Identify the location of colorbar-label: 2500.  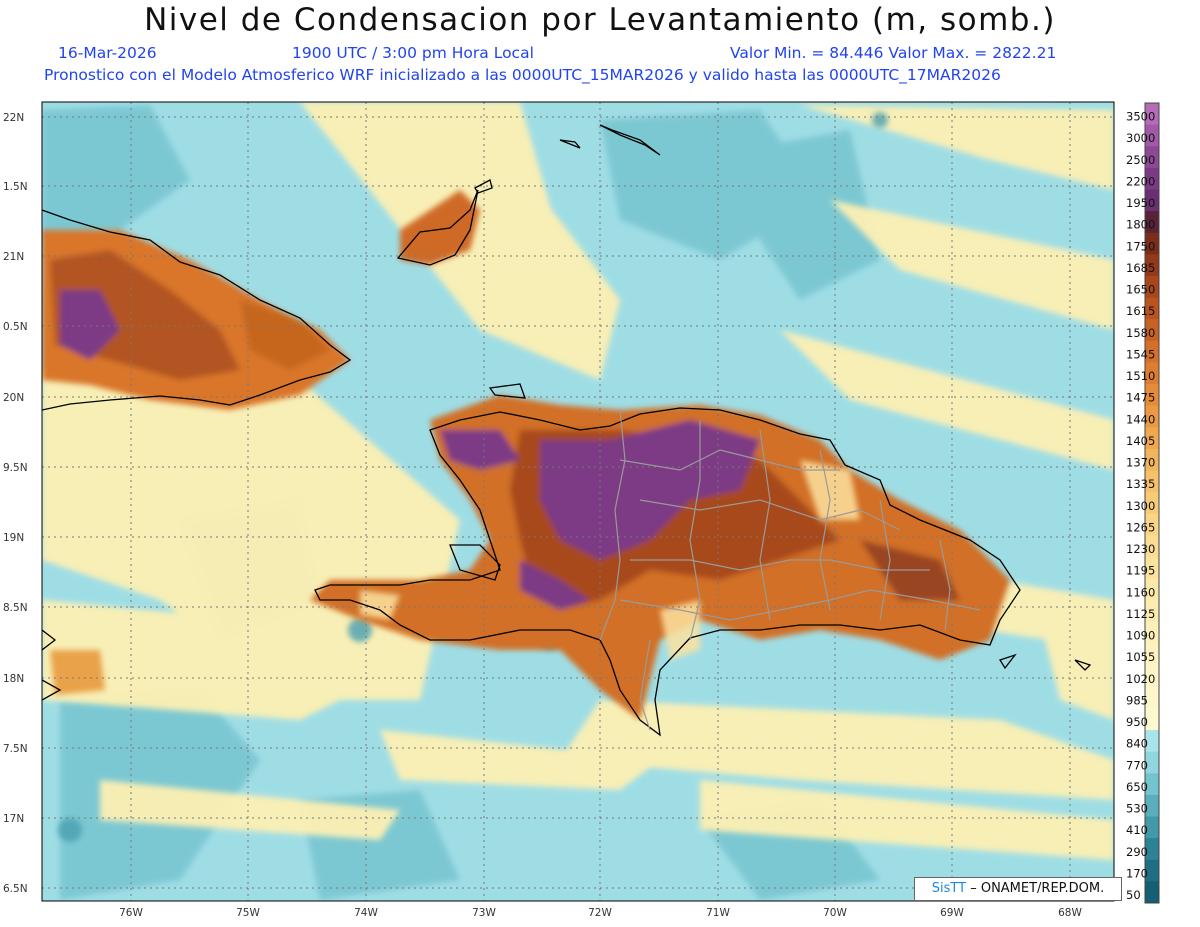
(1140, 160).